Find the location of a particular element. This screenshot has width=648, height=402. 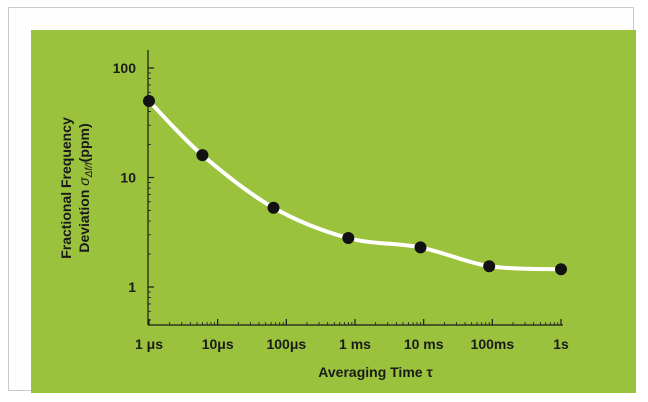

x-tick-label: 1 ms is located at coordinates (355, 344).